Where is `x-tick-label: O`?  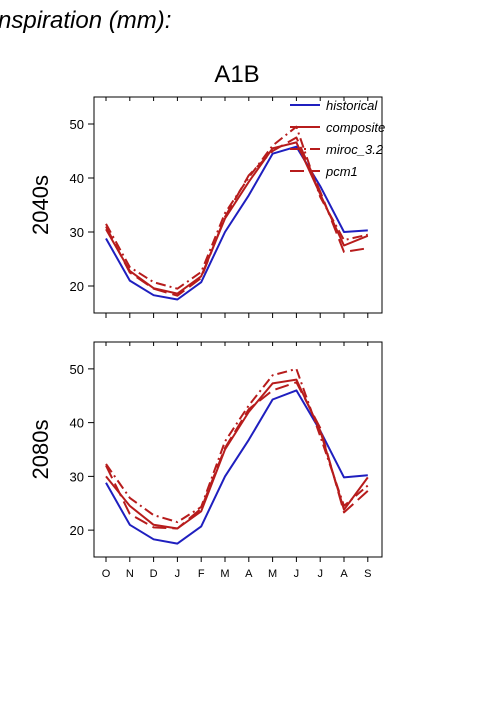 x-tick-label: O is located at coordinates (106, 574).